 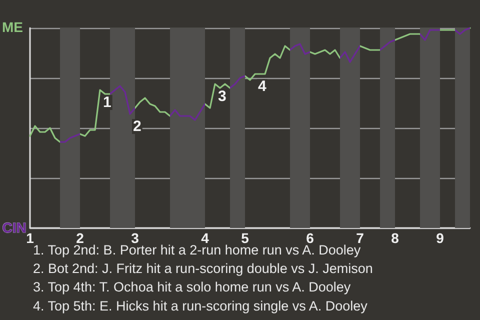 I want to click on annotation: 2, so click(x=137, y=126).